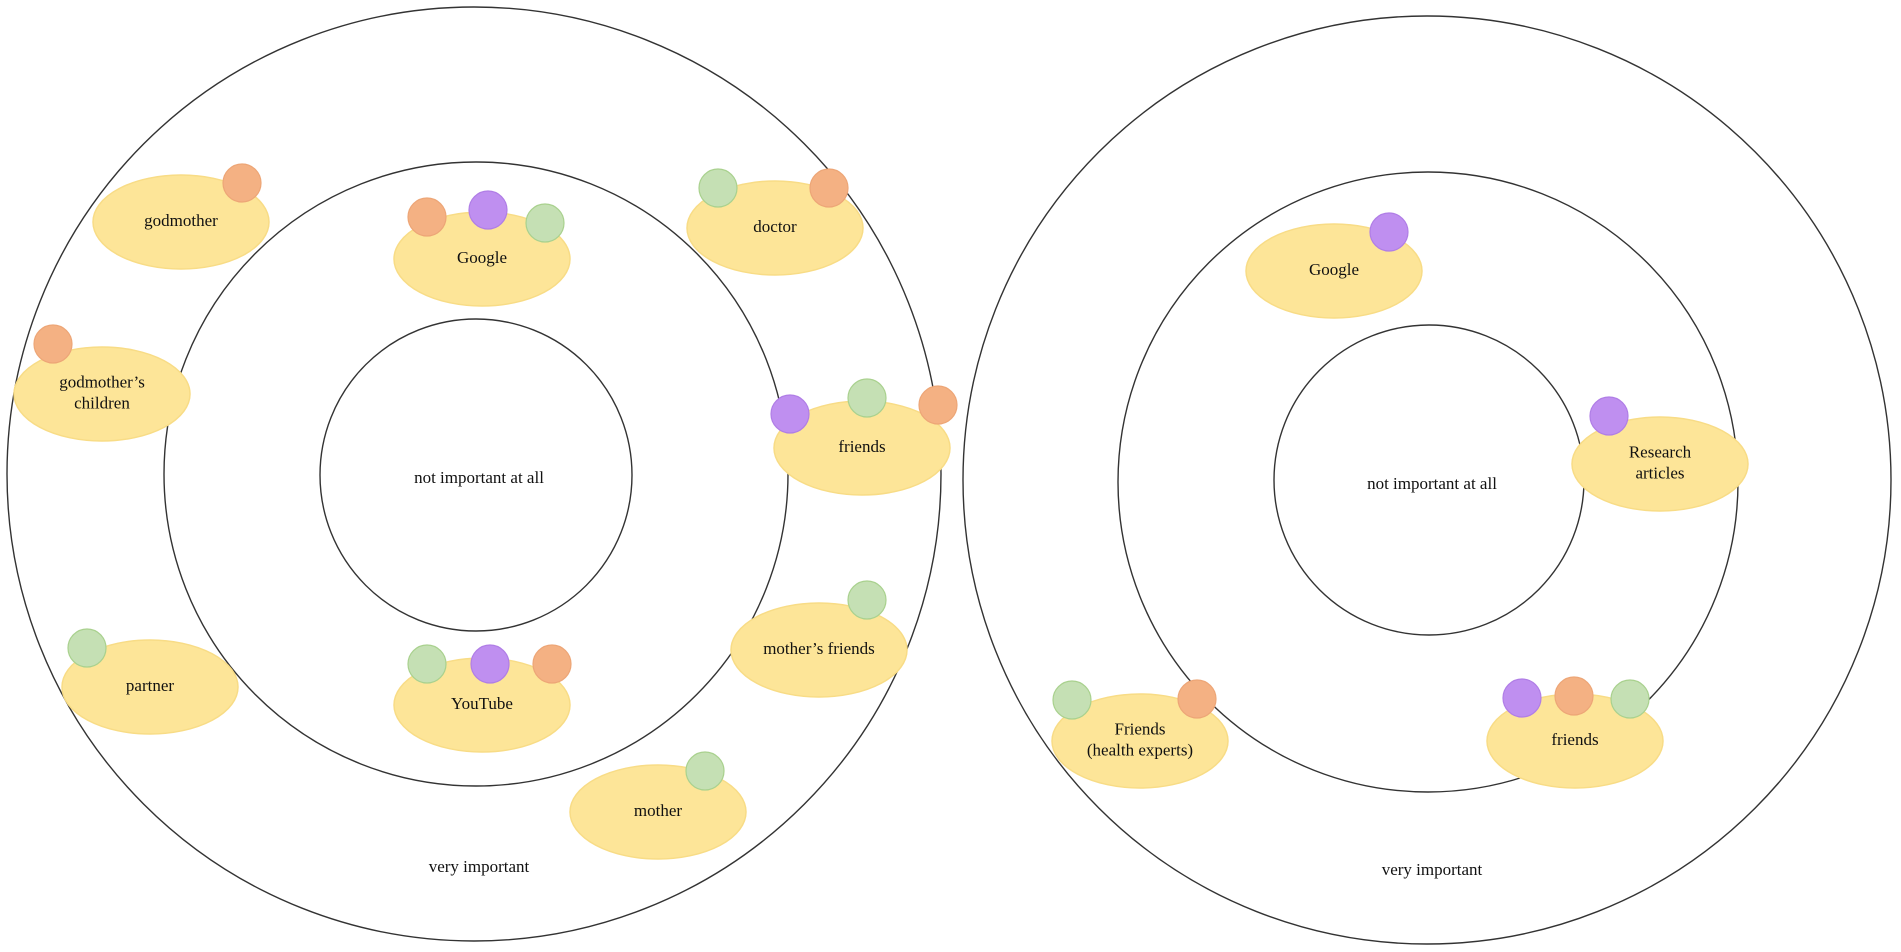  I want to click on node-label: mother’s friends, so click(819, 648).